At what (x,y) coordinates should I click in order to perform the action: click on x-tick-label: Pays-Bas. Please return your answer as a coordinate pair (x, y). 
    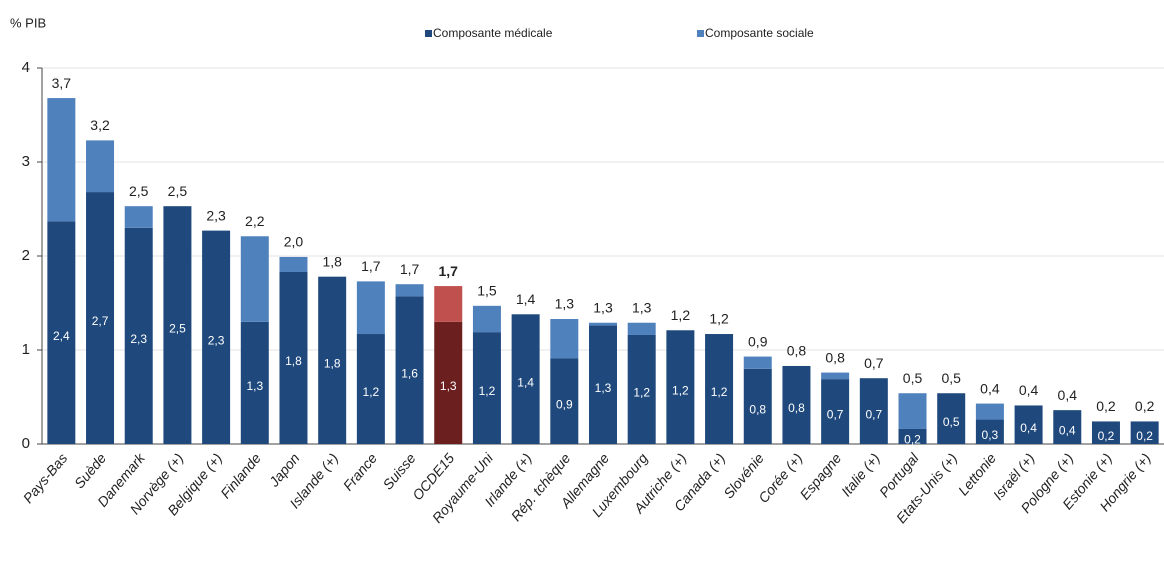
    Looking at the image, I should click on (45, 478).